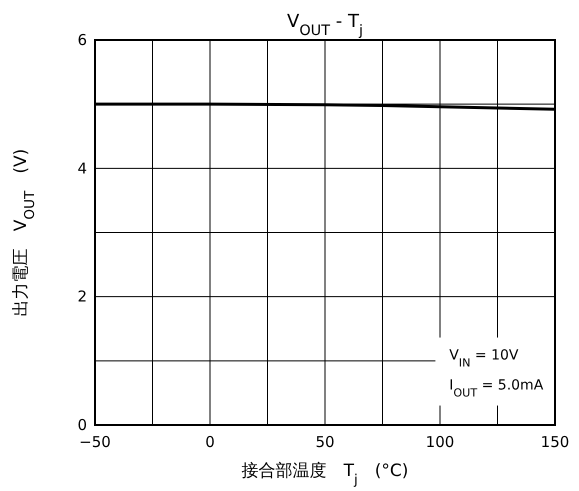 This screenshot has height=491, width=579. Describe the element at coordinates (440, 442) in the screenshot. I see `x-tick-label: 100` at that location.